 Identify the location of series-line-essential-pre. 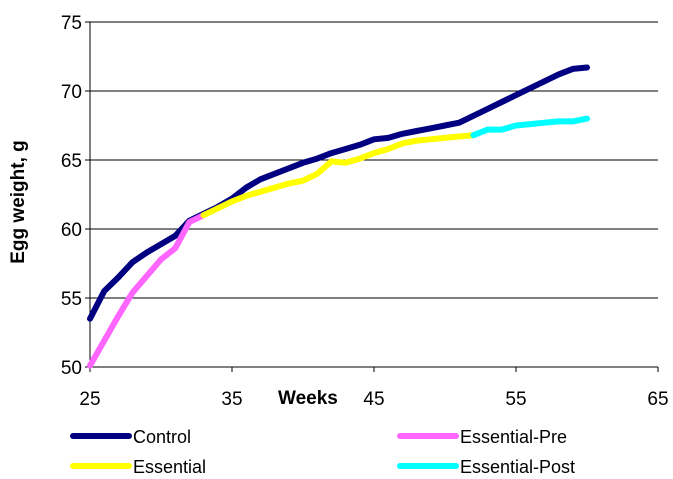
(147, 290).